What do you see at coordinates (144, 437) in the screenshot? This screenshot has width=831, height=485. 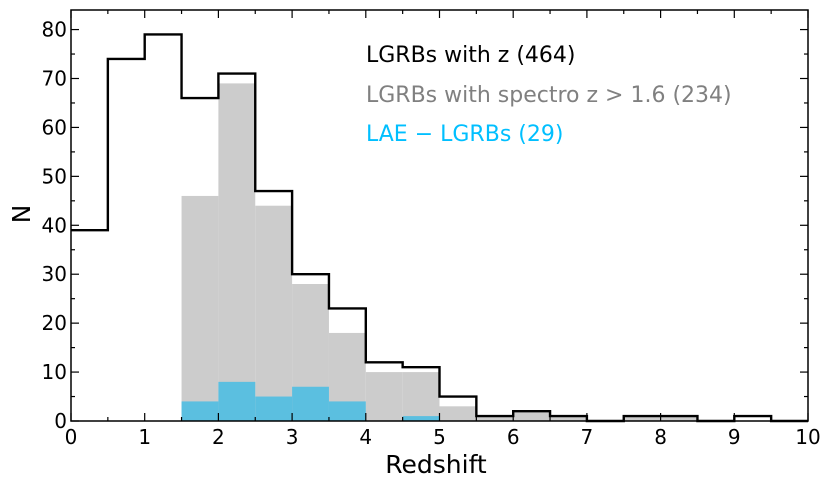 I see `x-tick-label: 1` at bounding box center [144, 437].